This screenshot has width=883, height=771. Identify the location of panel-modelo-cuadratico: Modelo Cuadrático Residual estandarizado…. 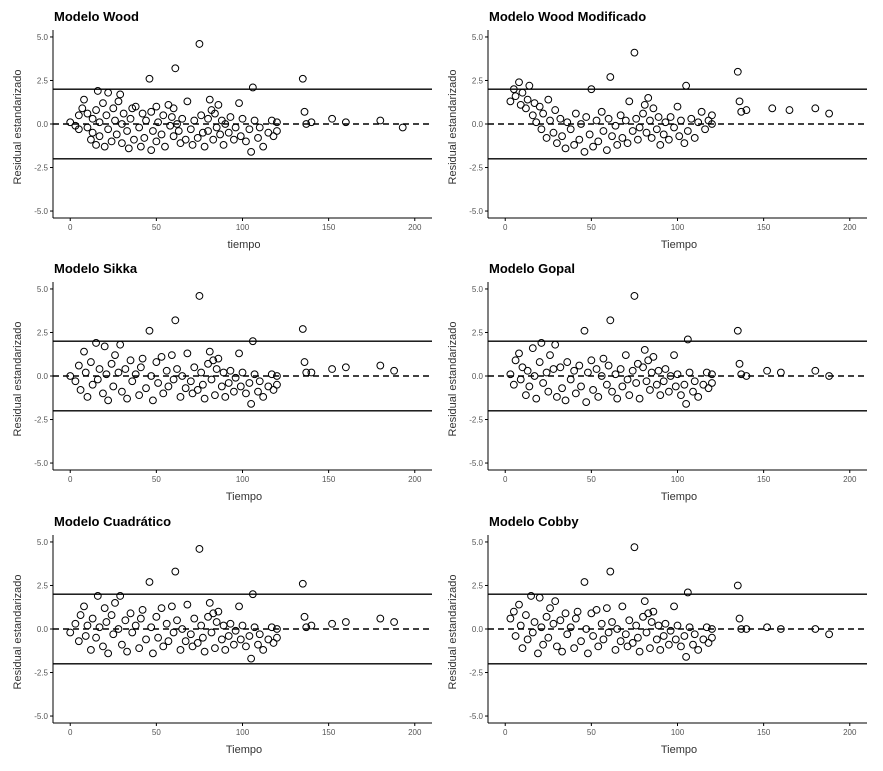
(222, 635).